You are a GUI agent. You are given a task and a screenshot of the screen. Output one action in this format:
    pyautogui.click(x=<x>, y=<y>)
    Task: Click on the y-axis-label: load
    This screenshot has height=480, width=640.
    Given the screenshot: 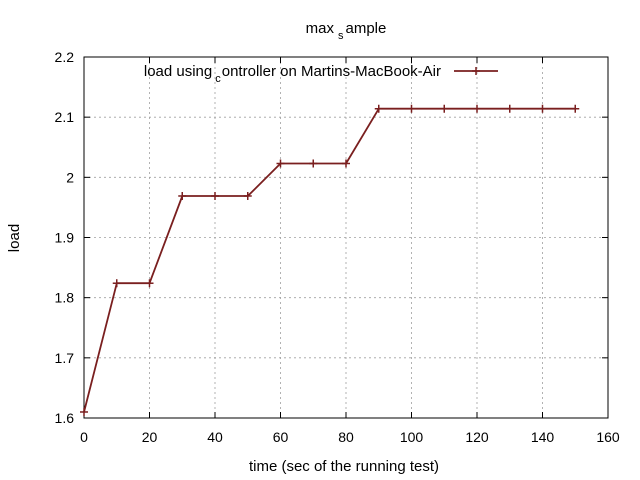 What is the action you would take?
    pyautogui.click(x=14, y=238)
    